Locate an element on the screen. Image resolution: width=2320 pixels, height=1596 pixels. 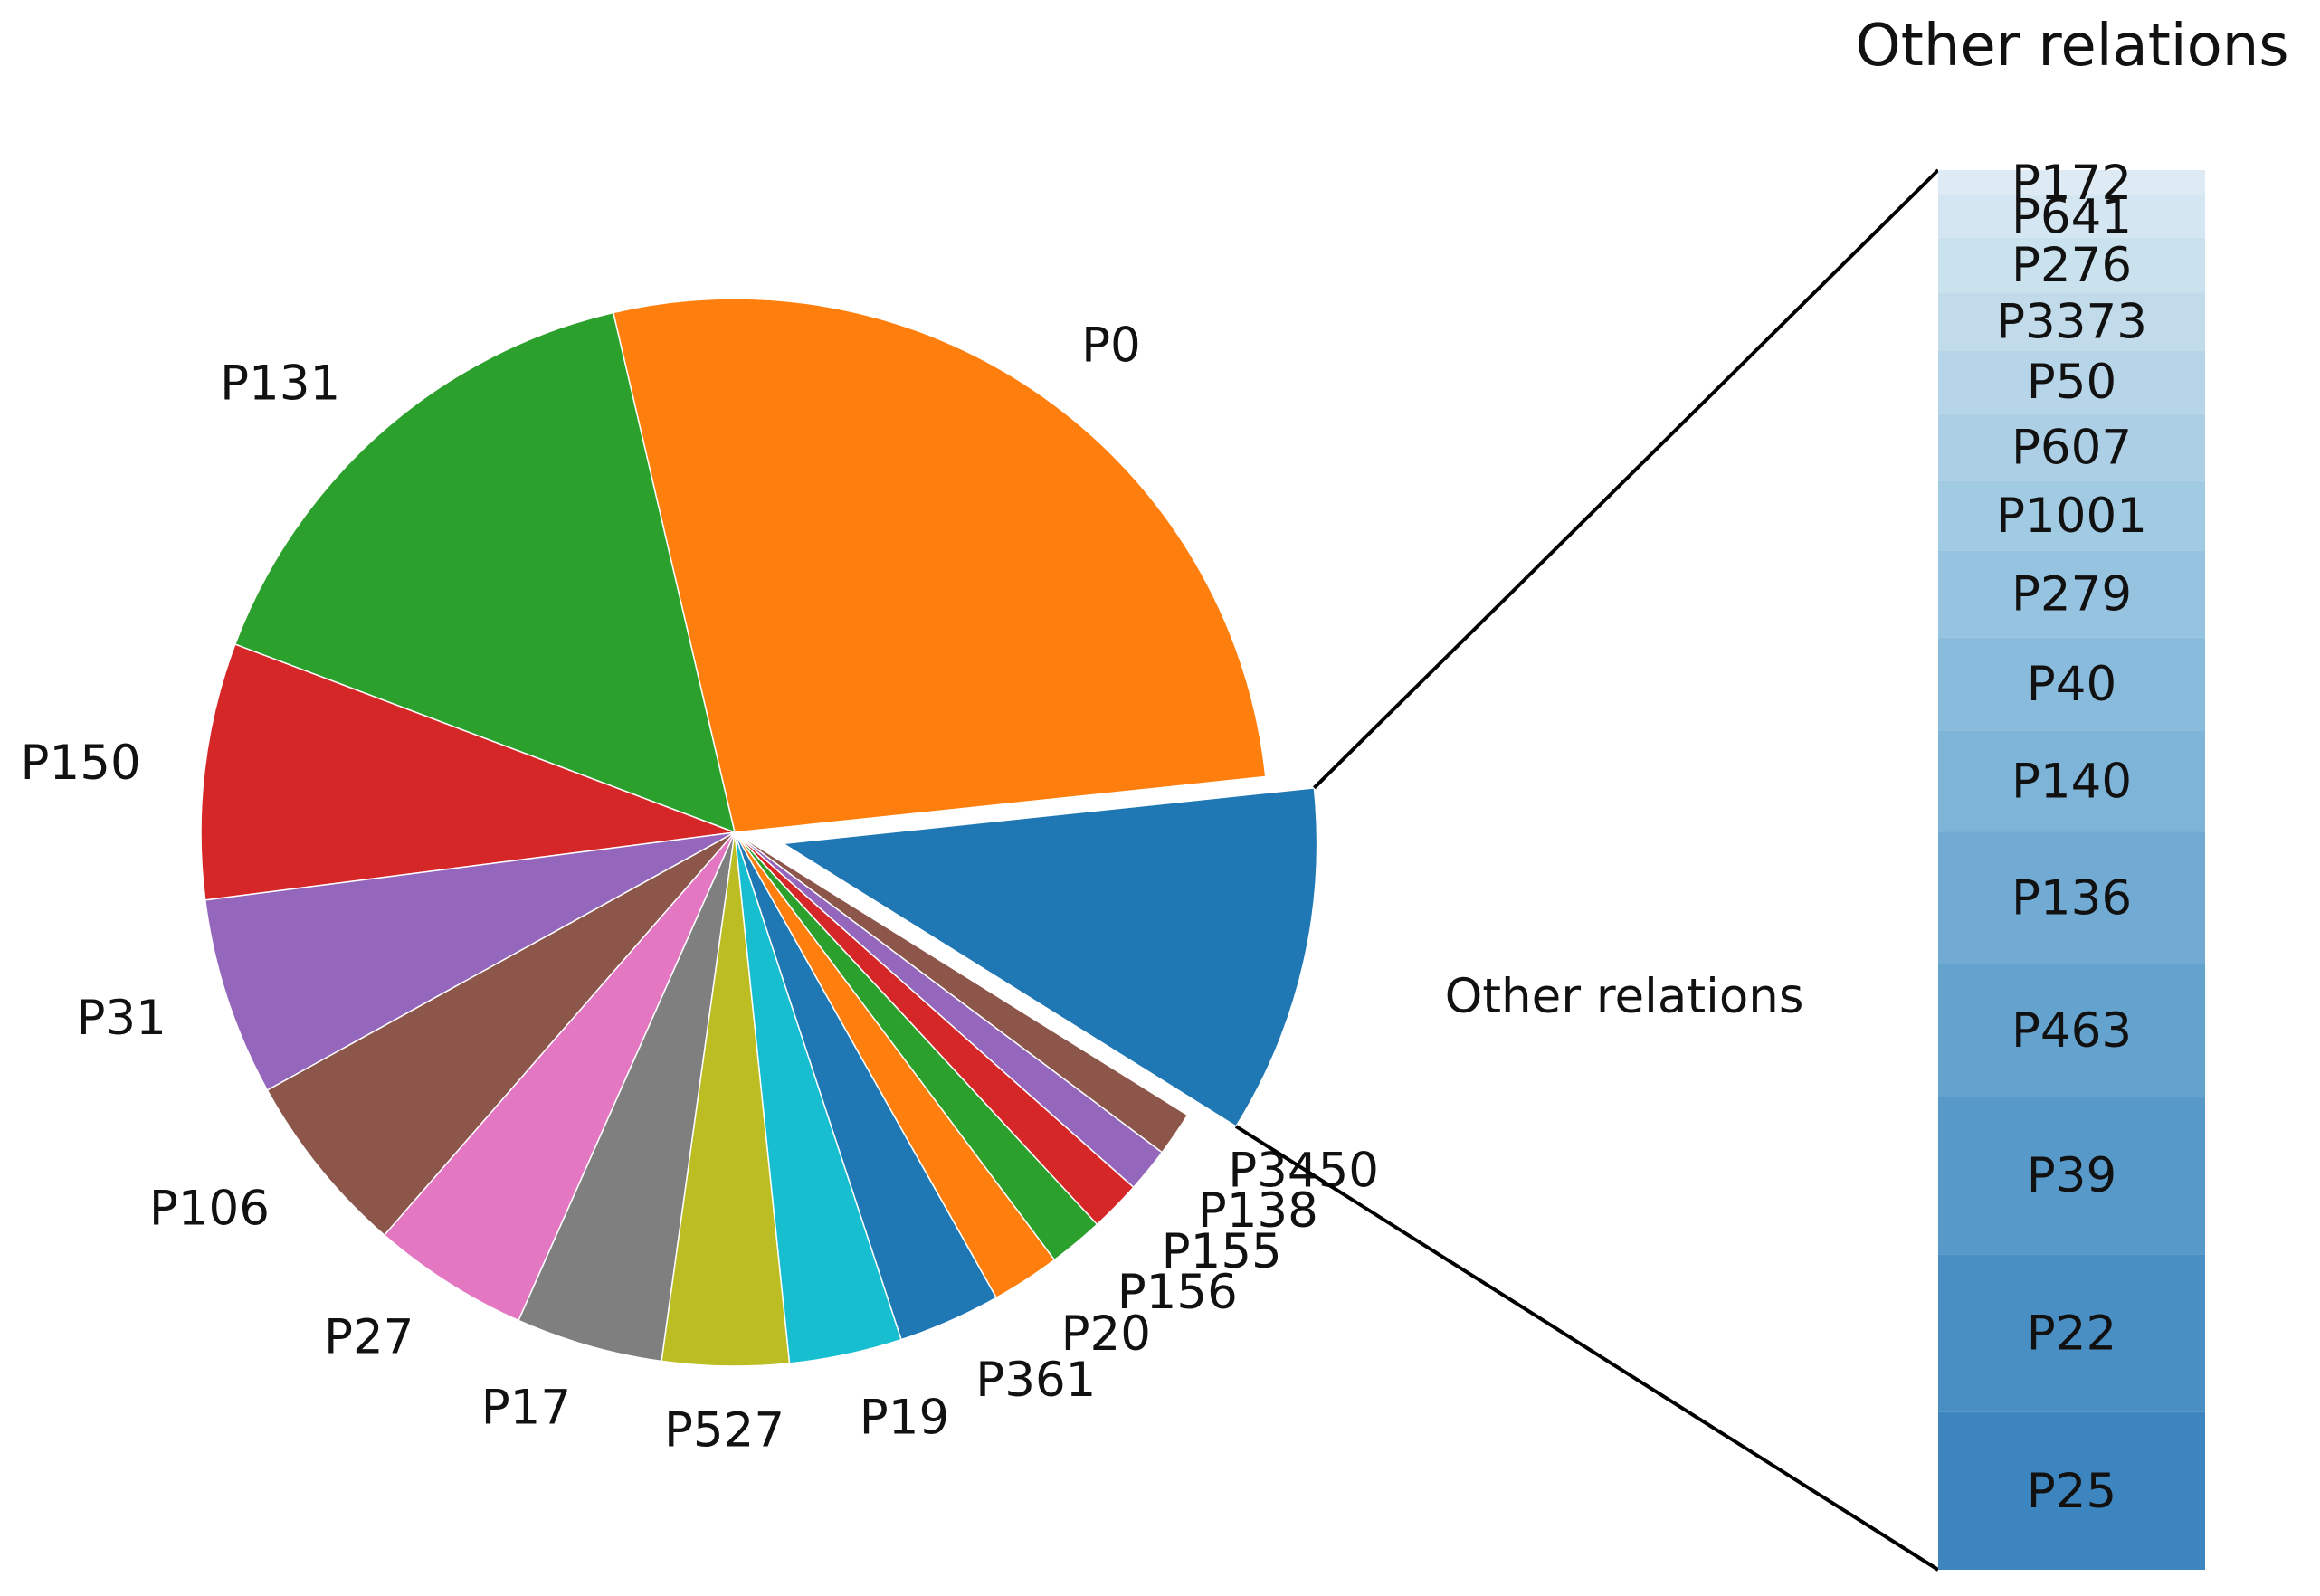
bar-label-p50: P50 is located at coordinates (2071, 383).